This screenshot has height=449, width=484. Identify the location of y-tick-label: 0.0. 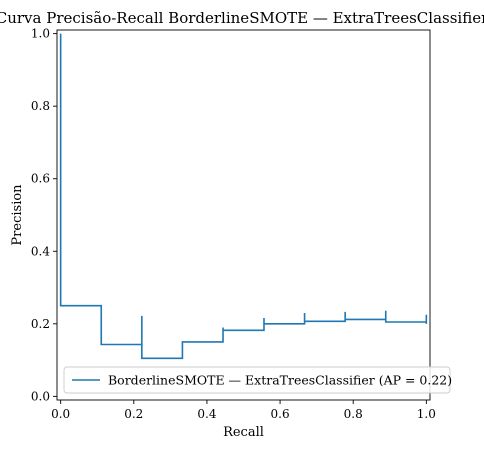
(40, 396).